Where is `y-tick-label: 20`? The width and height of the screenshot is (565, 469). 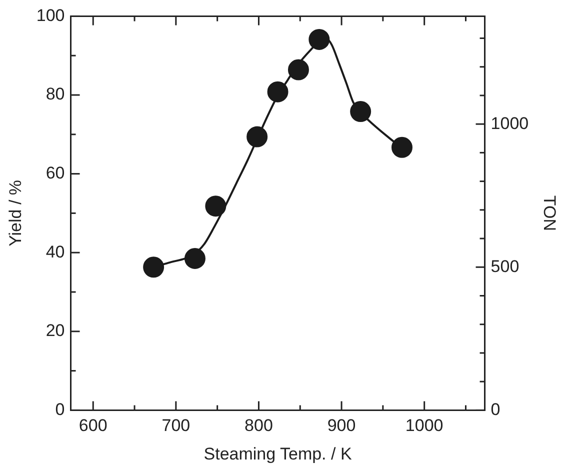
y-tick-label: 20 is located at coordinates (55, 330).